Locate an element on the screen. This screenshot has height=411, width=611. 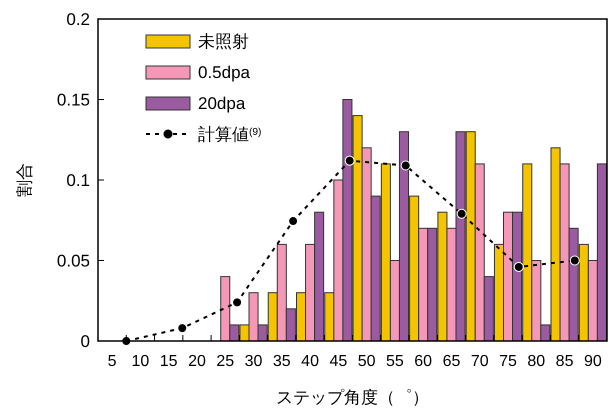
x-tick-label: 80 is located at coordinates (536, 361).